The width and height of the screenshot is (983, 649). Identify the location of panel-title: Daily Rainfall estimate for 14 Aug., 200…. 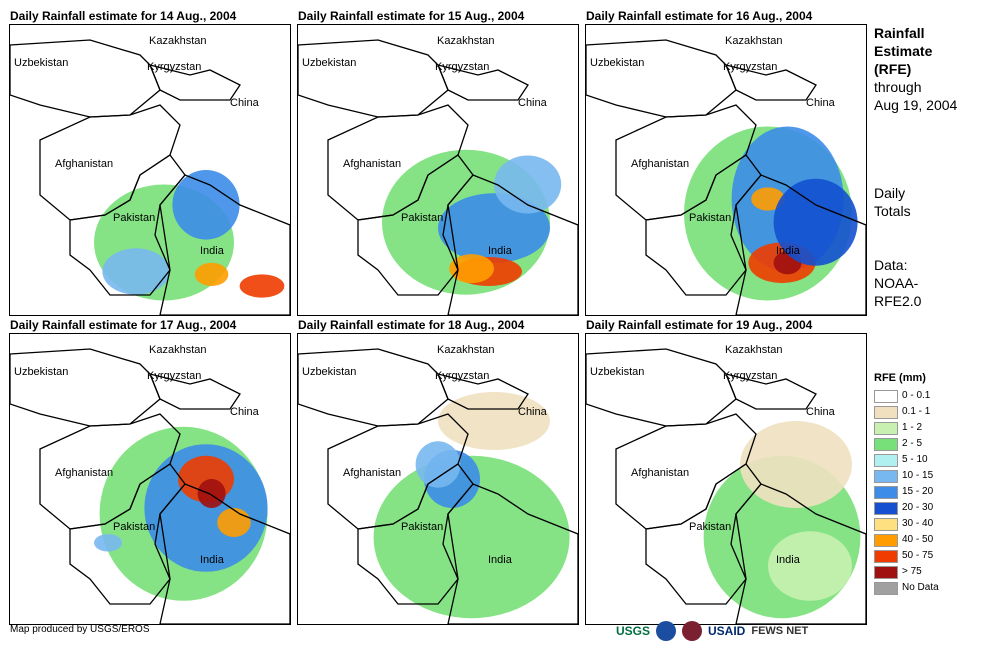
(123, 16).